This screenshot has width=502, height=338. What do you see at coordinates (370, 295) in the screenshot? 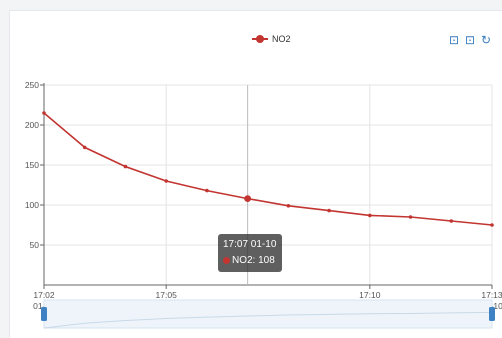
I see `x-tick-label-time: 17:10` at bounding box center [370, 295].